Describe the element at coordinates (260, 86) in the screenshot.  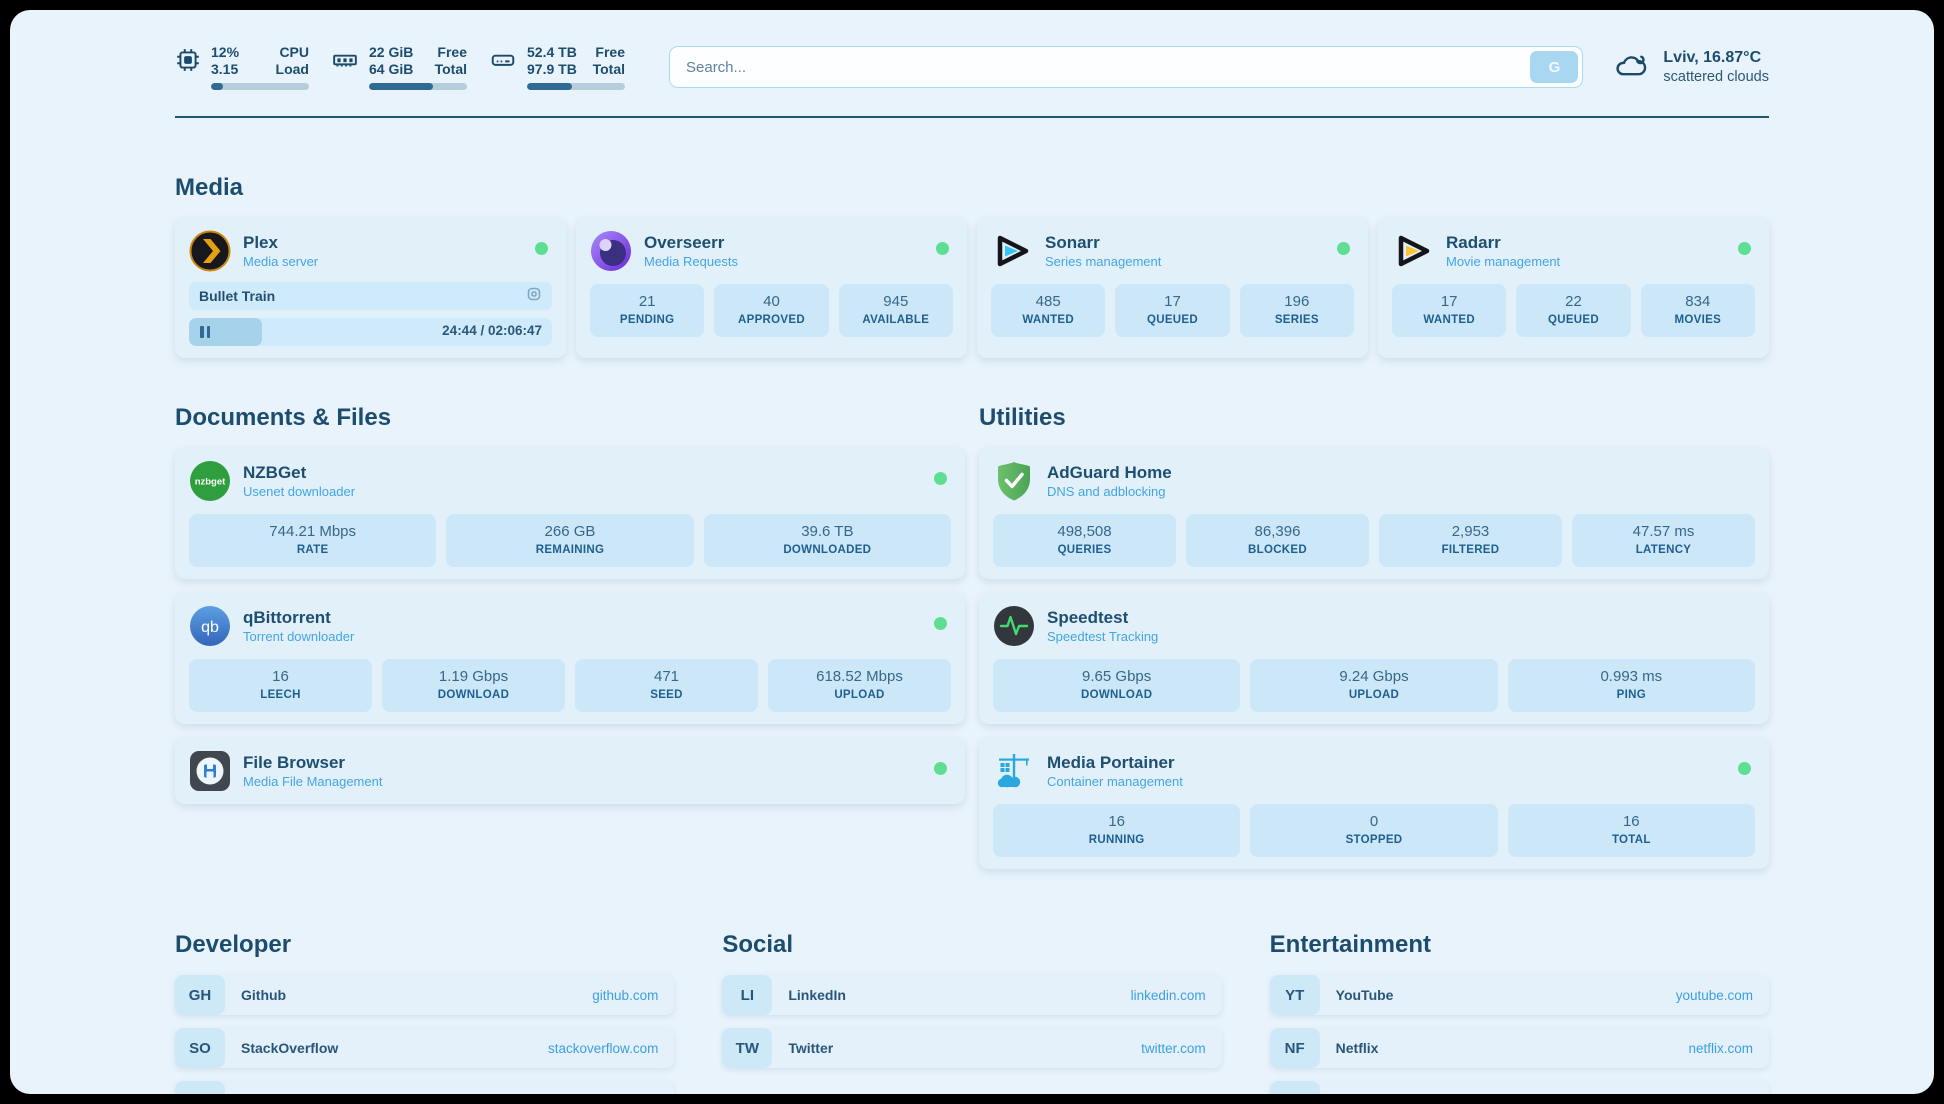
I see `cpu-progress-bar` at that location.